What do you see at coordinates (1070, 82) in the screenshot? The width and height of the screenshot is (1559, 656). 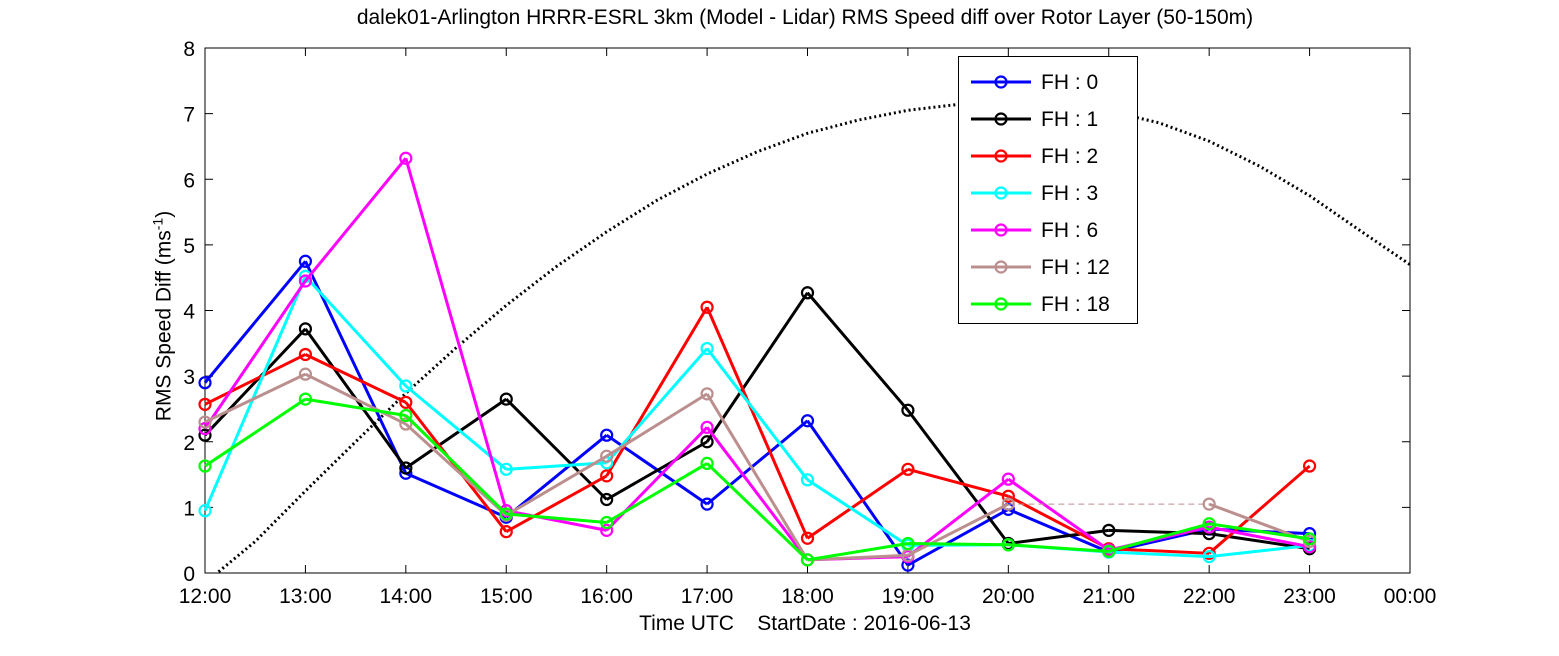 I see `legend-label: FH : 0` at bounding box center [1070, 82].